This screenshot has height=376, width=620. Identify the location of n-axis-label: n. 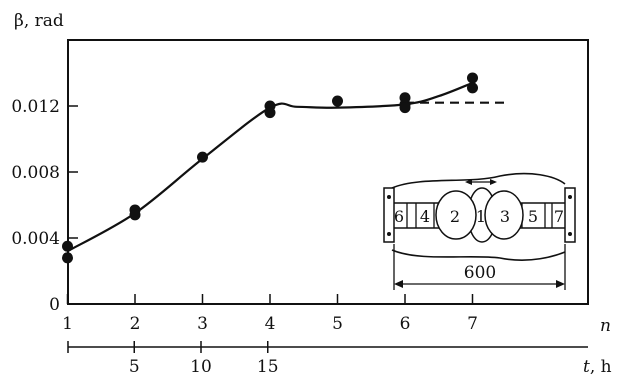
(605, 326).